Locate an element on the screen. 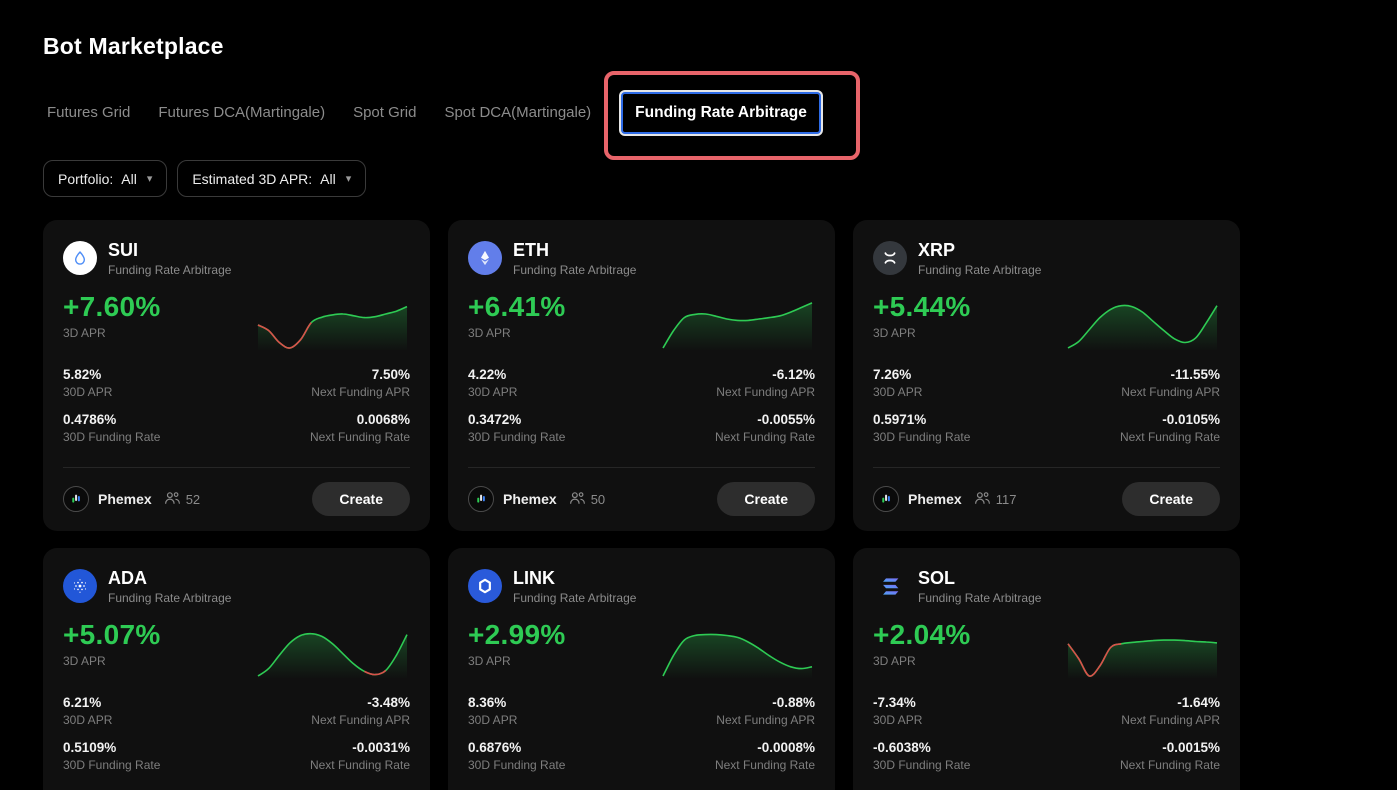  tab-futures-grid: Futures Grid is located at coordinates (89, 112).